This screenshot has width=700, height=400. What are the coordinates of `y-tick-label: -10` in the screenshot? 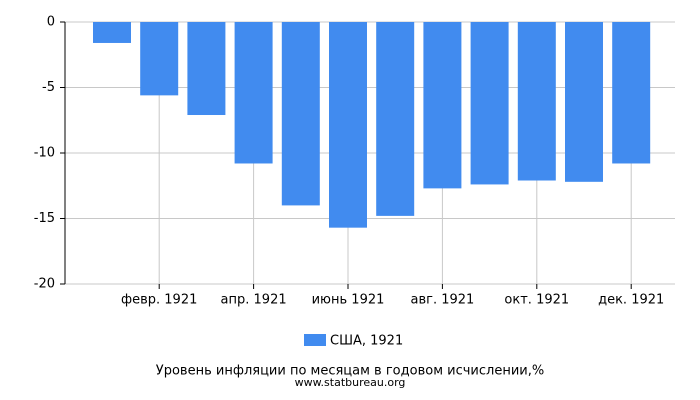 It's located at (44, 153).